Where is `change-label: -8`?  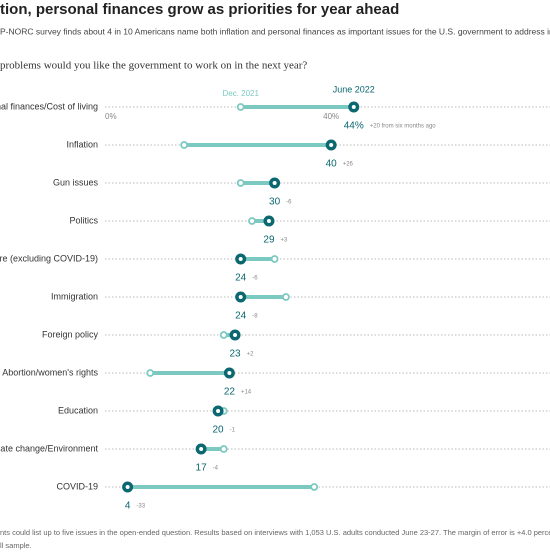 change-label: -8 is located at coordinates (255, 317).